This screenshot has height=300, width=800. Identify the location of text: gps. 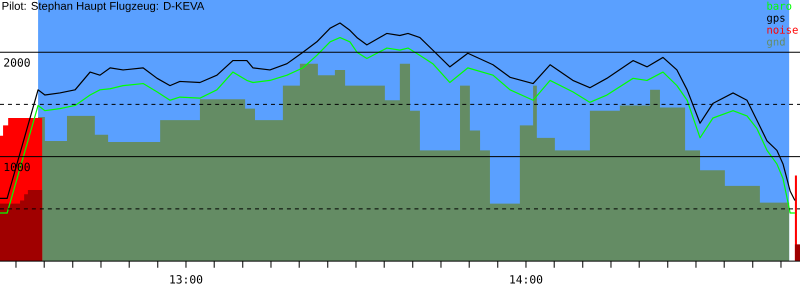
(776, 20).